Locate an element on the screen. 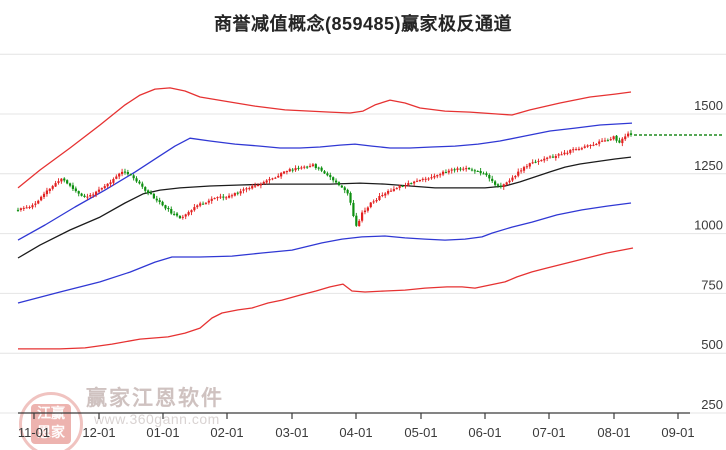  svg-text: 06-01 is located at coordinates (484, 432).